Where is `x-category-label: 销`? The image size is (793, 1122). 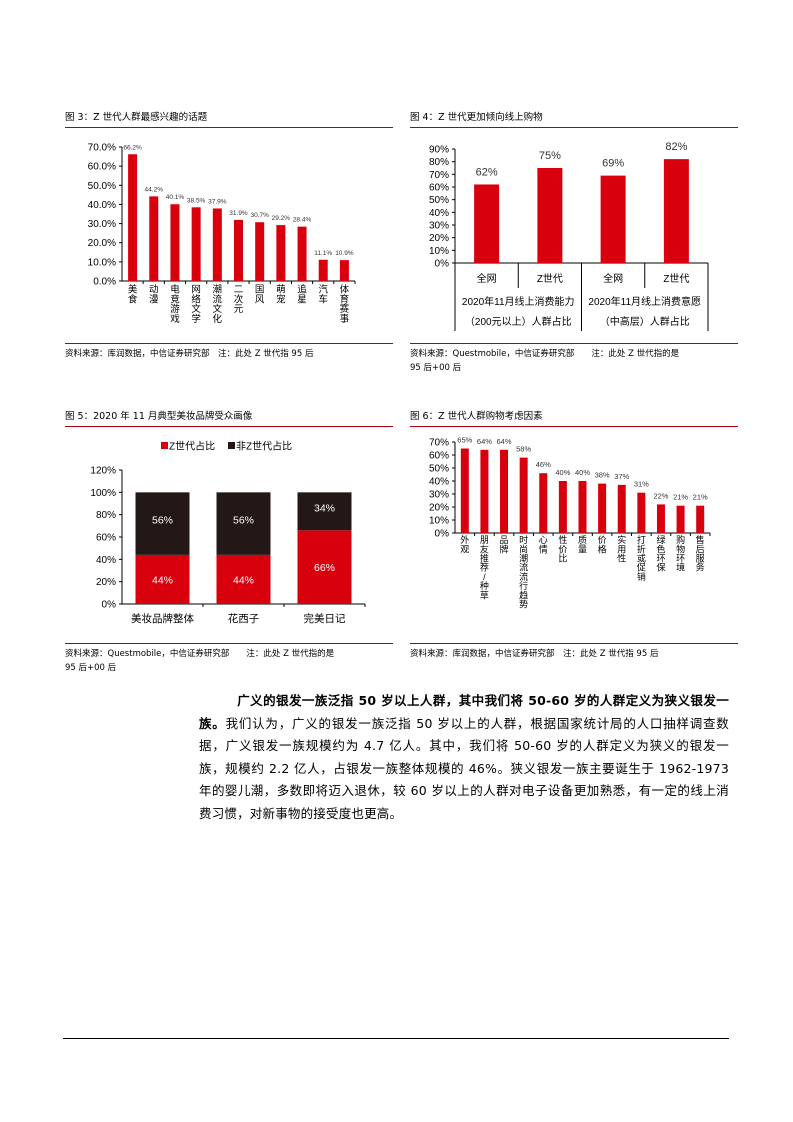 x-category-label: 销 is located at coordinates (641, 576).